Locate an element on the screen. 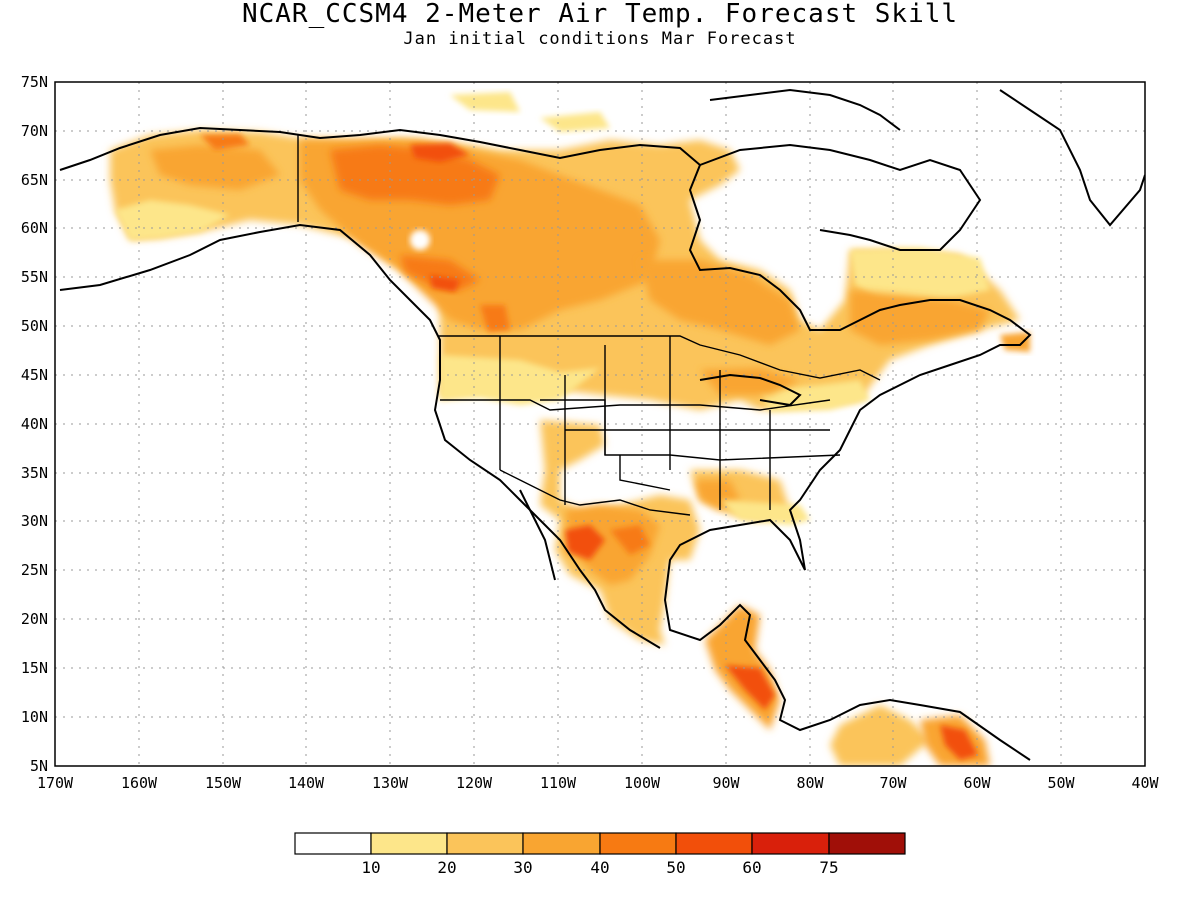 The image size is (1200, 900). colorbar-label: 60 is located at coordinates (751, 867).